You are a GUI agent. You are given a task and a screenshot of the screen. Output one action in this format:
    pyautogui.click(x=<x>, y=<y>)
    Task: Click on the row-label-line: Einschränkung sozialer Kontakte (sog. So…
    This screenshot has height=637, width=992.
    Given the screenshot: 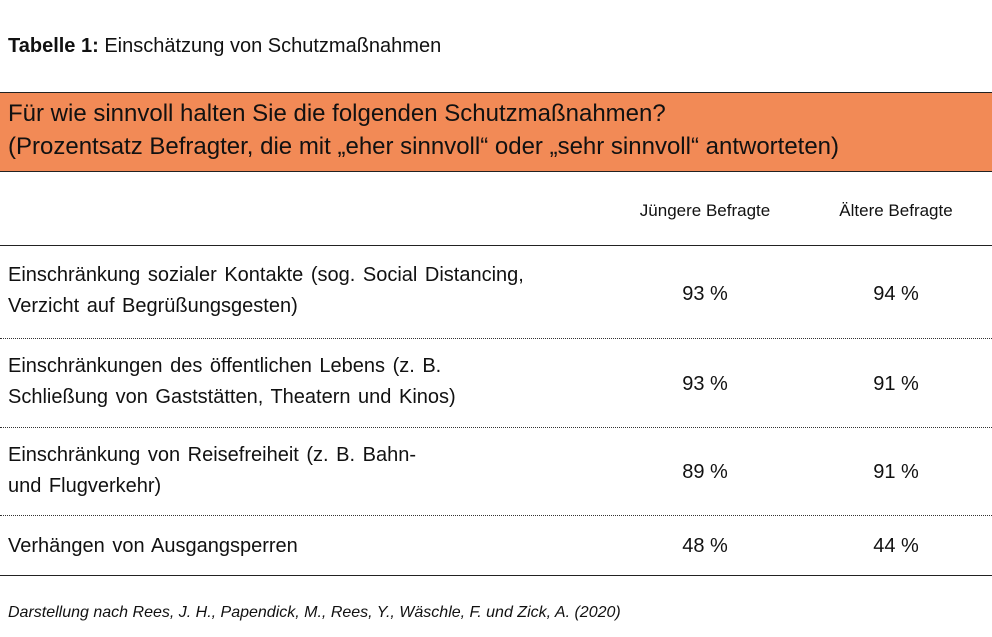 What is the action you would take?
    pyautogui.click(x=266, y=275)
    